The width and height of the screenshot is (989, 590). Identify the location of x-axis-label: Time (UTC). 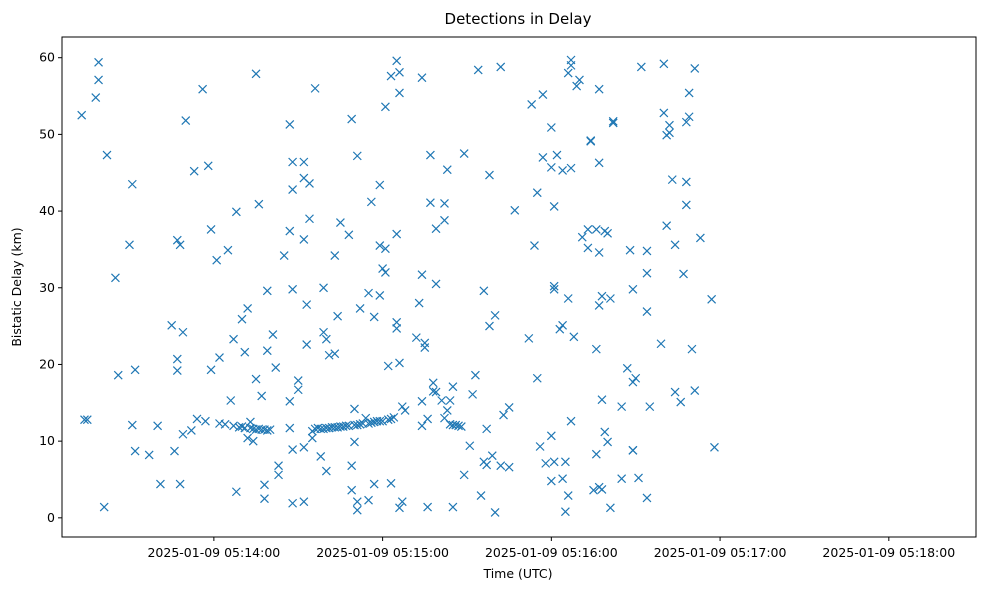
(517, 573).